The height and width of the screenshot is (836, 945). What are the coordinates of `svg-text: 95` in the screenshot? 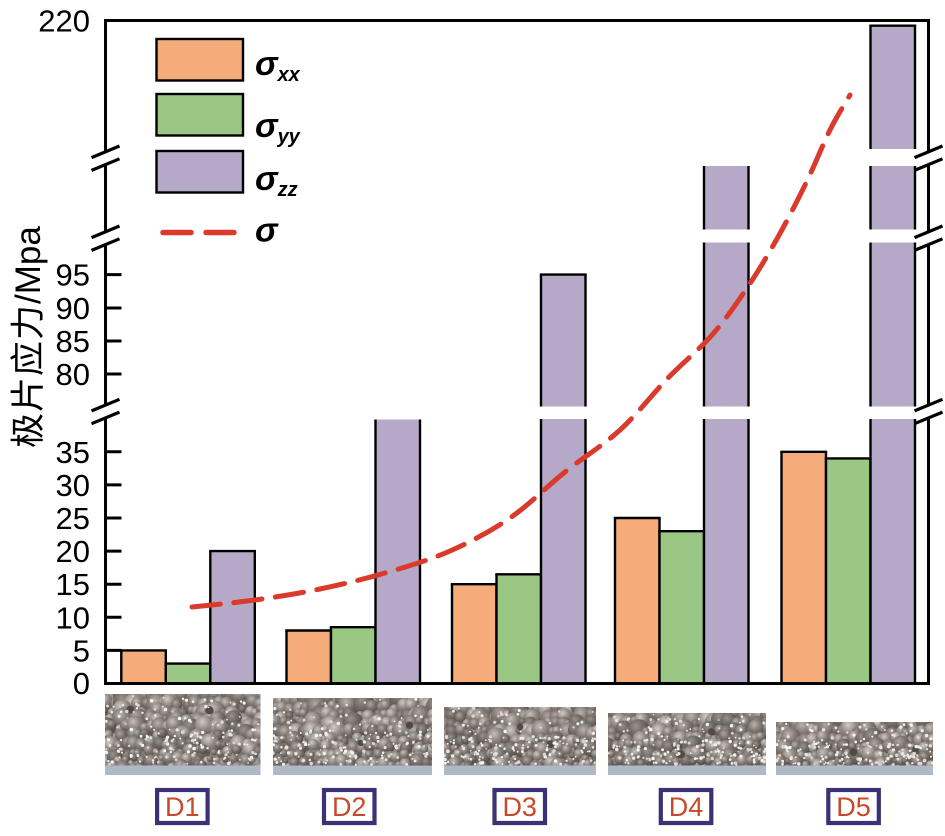 It's located at (73, 275).